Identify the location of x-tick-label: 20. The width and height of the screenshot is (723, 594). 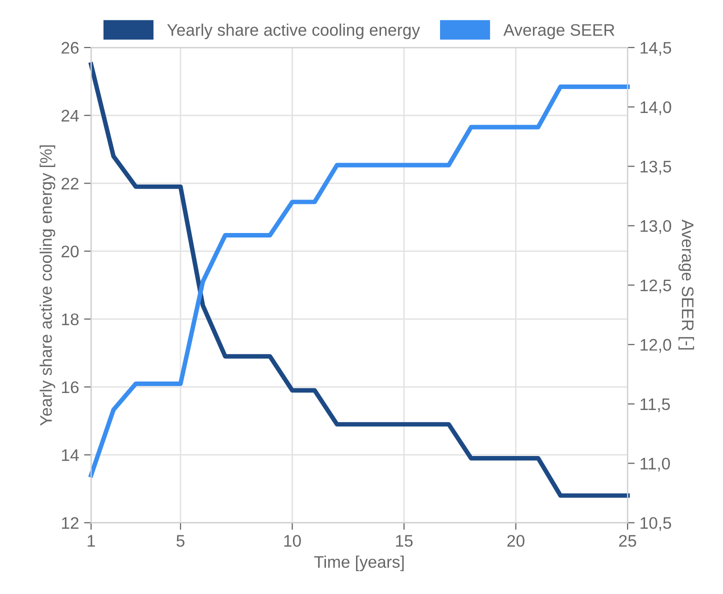
(515, 540).